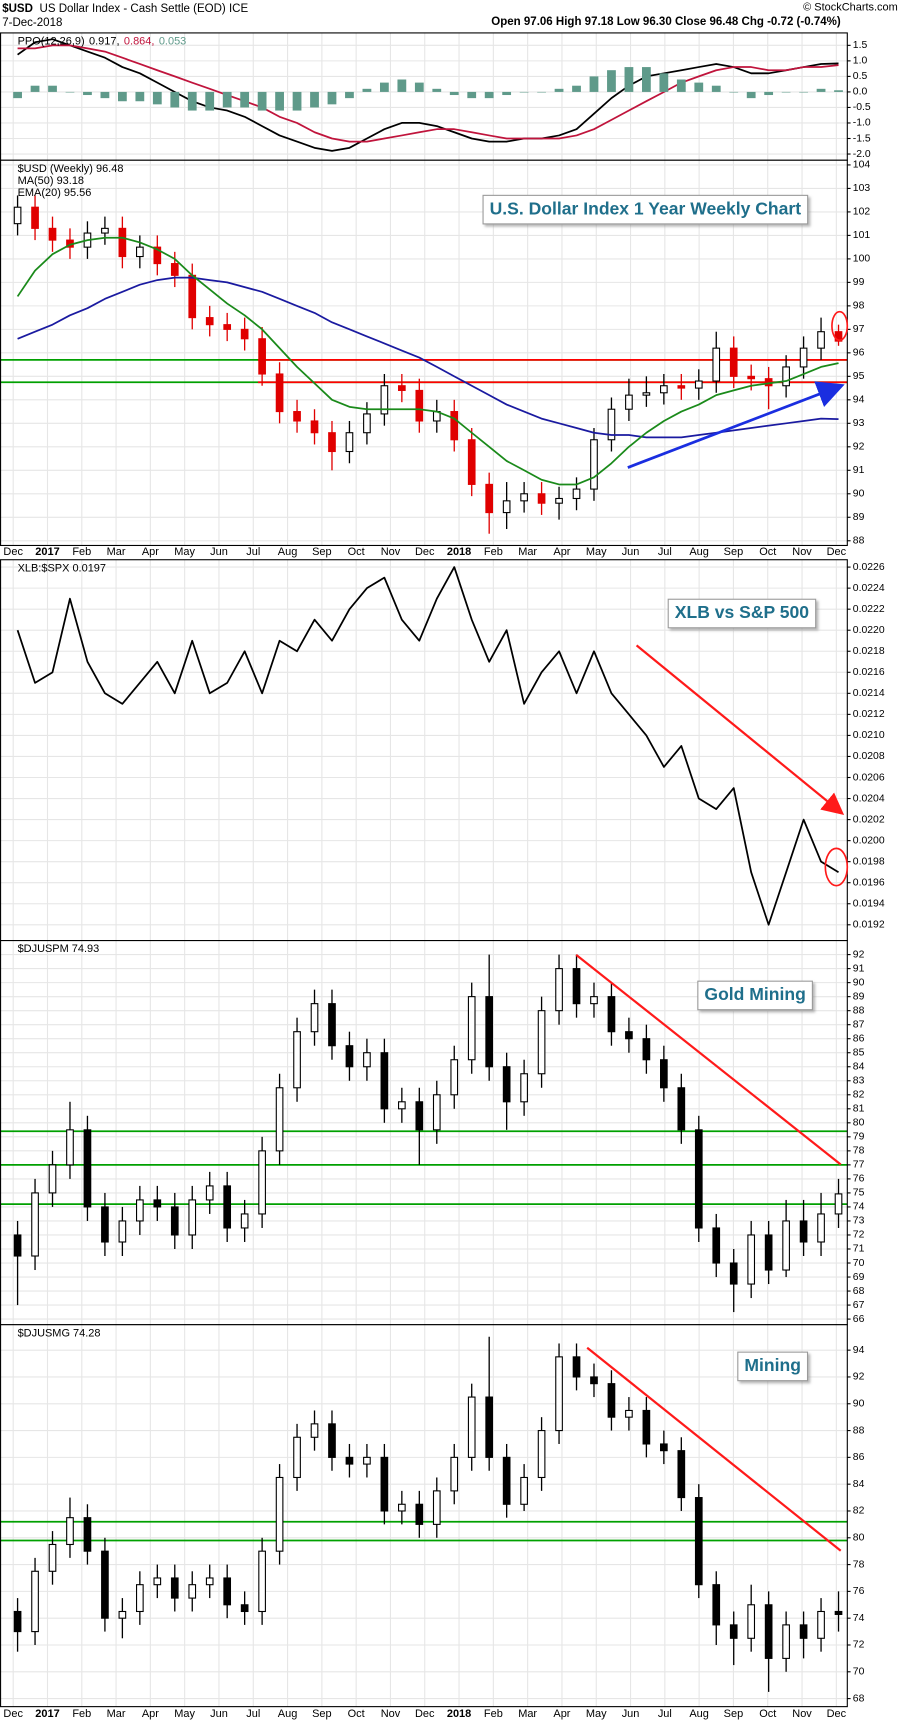  What do you see at coordinates (859, 1179) in the screenshot?
I see `y-tick-label: 76` at bounding box center [859, 1179].